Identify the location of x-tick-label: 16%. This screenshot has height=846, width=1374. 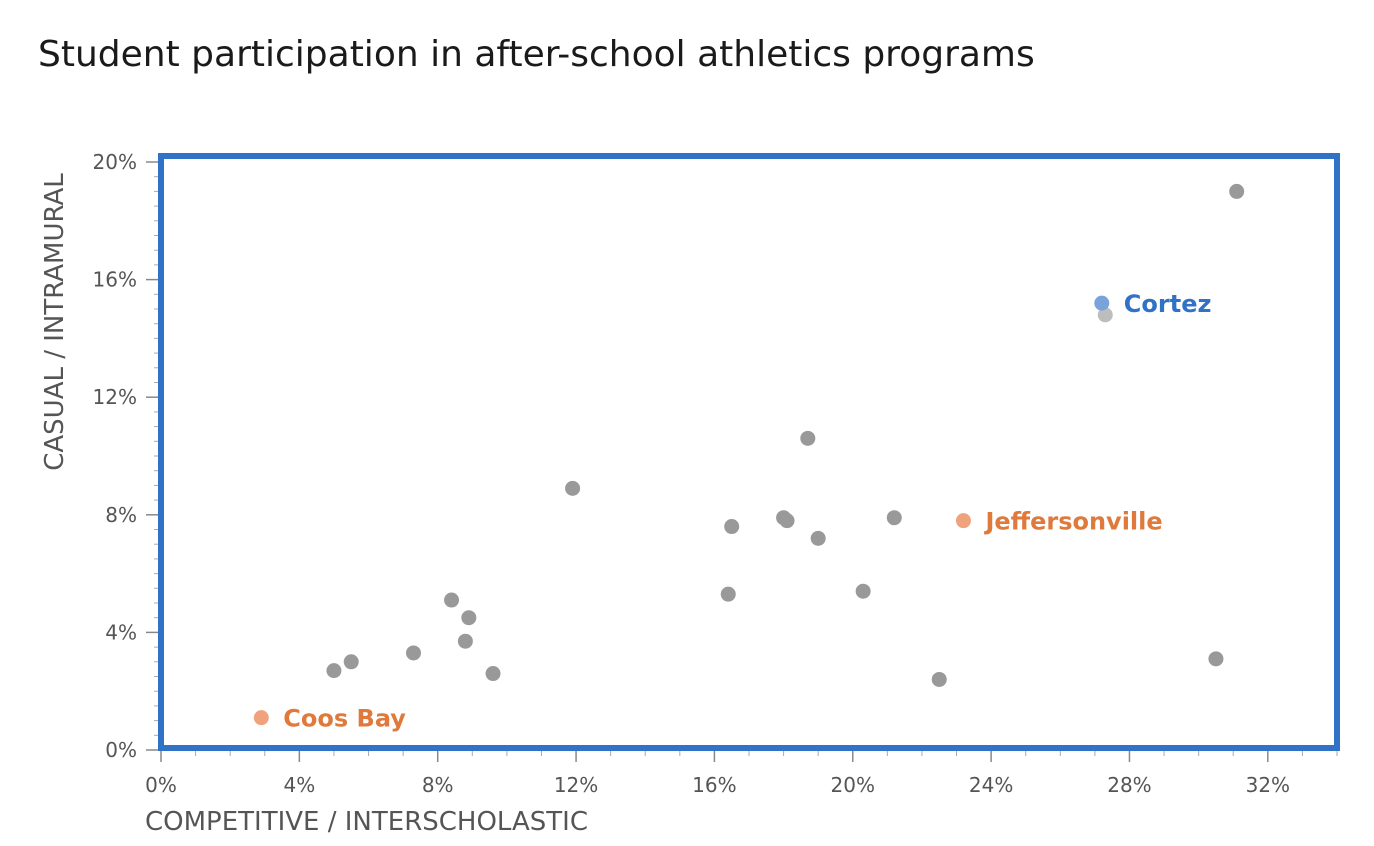
(714, 785).